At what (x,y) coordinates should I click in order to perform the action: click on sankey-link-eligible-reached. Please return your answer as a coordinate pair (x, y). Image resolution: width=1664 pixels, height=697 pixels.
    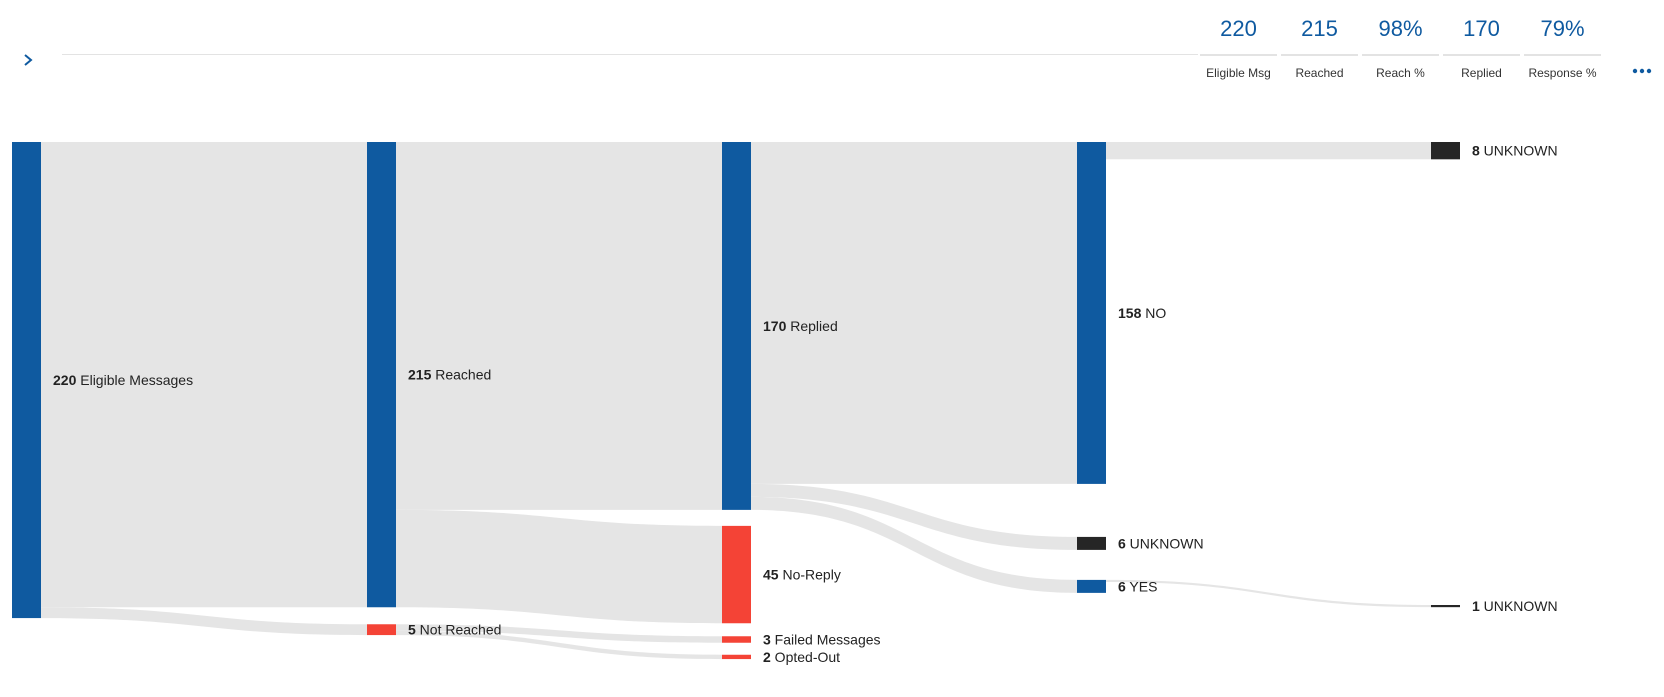
    Looking at the image, I should click on (204, 375).